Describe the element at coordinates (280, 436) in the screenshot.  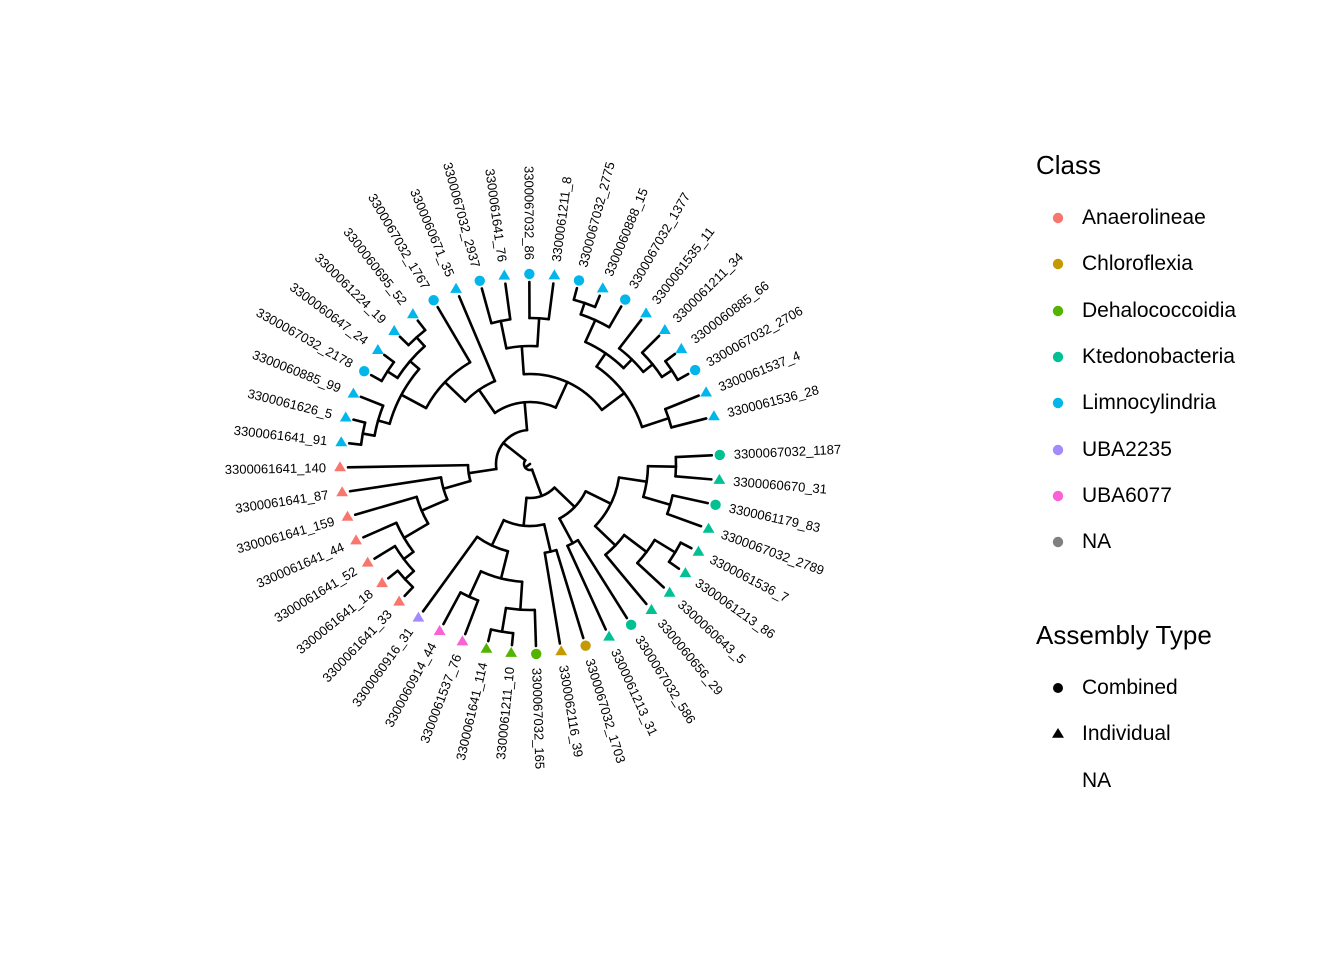
I see `tip-label-21: 3300061641_91` at that location.